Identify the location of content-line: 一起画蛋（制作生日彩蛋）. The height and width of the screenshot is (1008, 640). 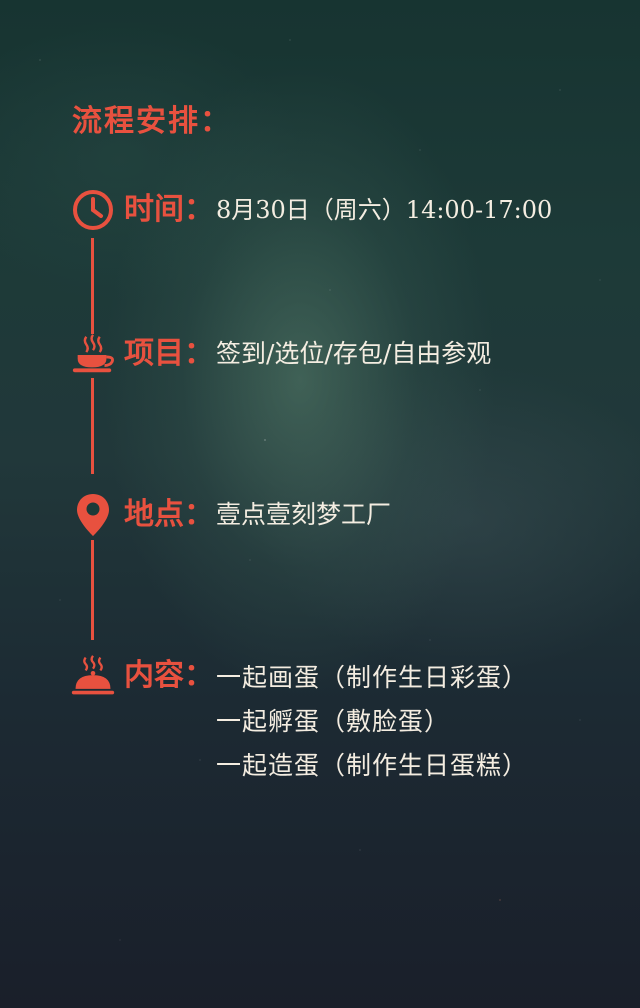
(372, 677).